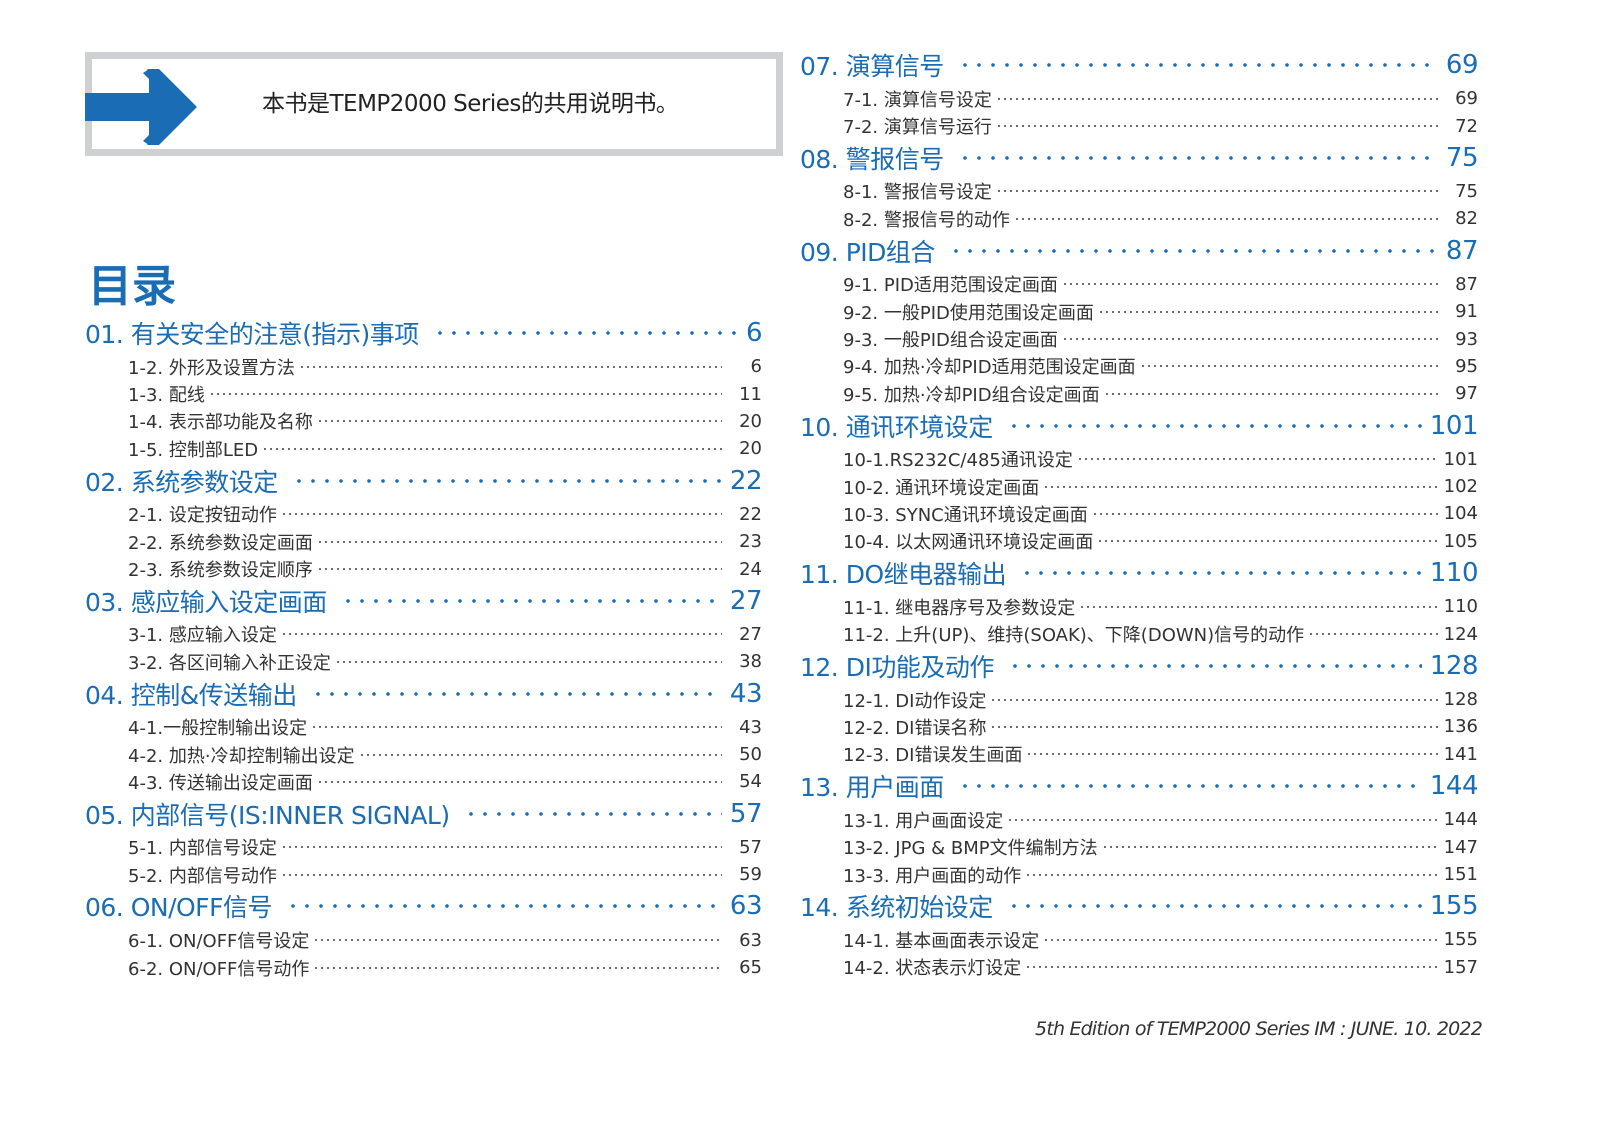 This screenshot has height=1122, width=1605. What do you see at coordinates (220, 571) in the screenshot?
I see `subsection-title: 2-3. 系统参数设定顺序` at bounding box center [220, 571].